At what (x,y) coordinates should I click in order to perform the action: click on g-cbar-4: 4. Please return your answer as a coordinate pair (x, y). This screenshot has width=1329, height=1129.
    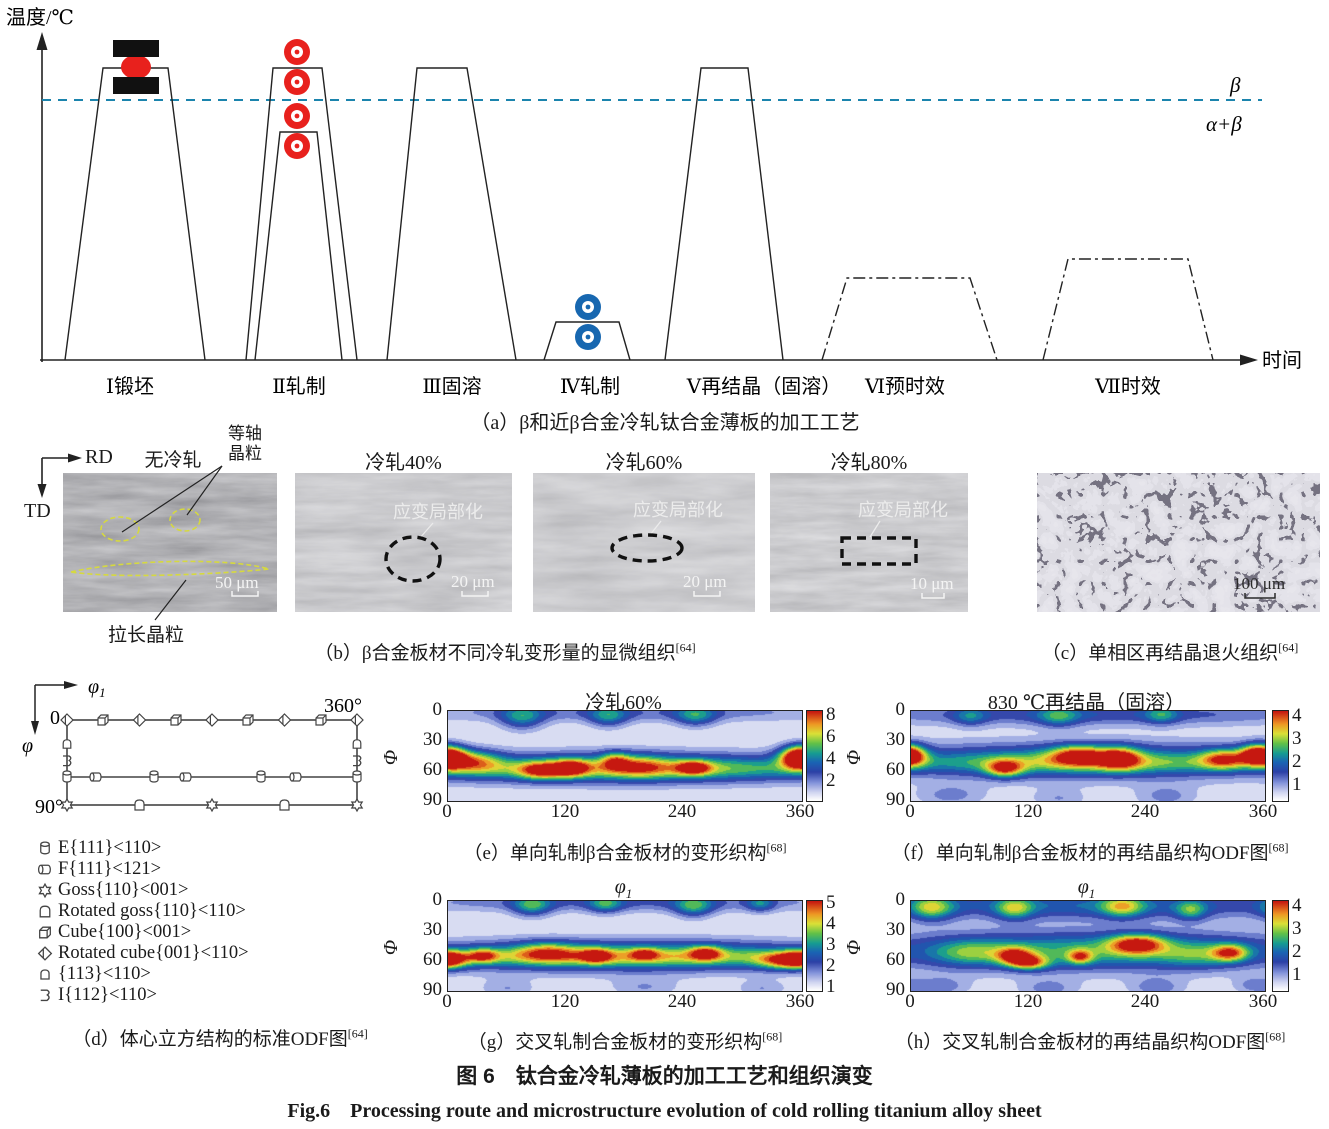
    Looking at the image, I should click on (831, 923).